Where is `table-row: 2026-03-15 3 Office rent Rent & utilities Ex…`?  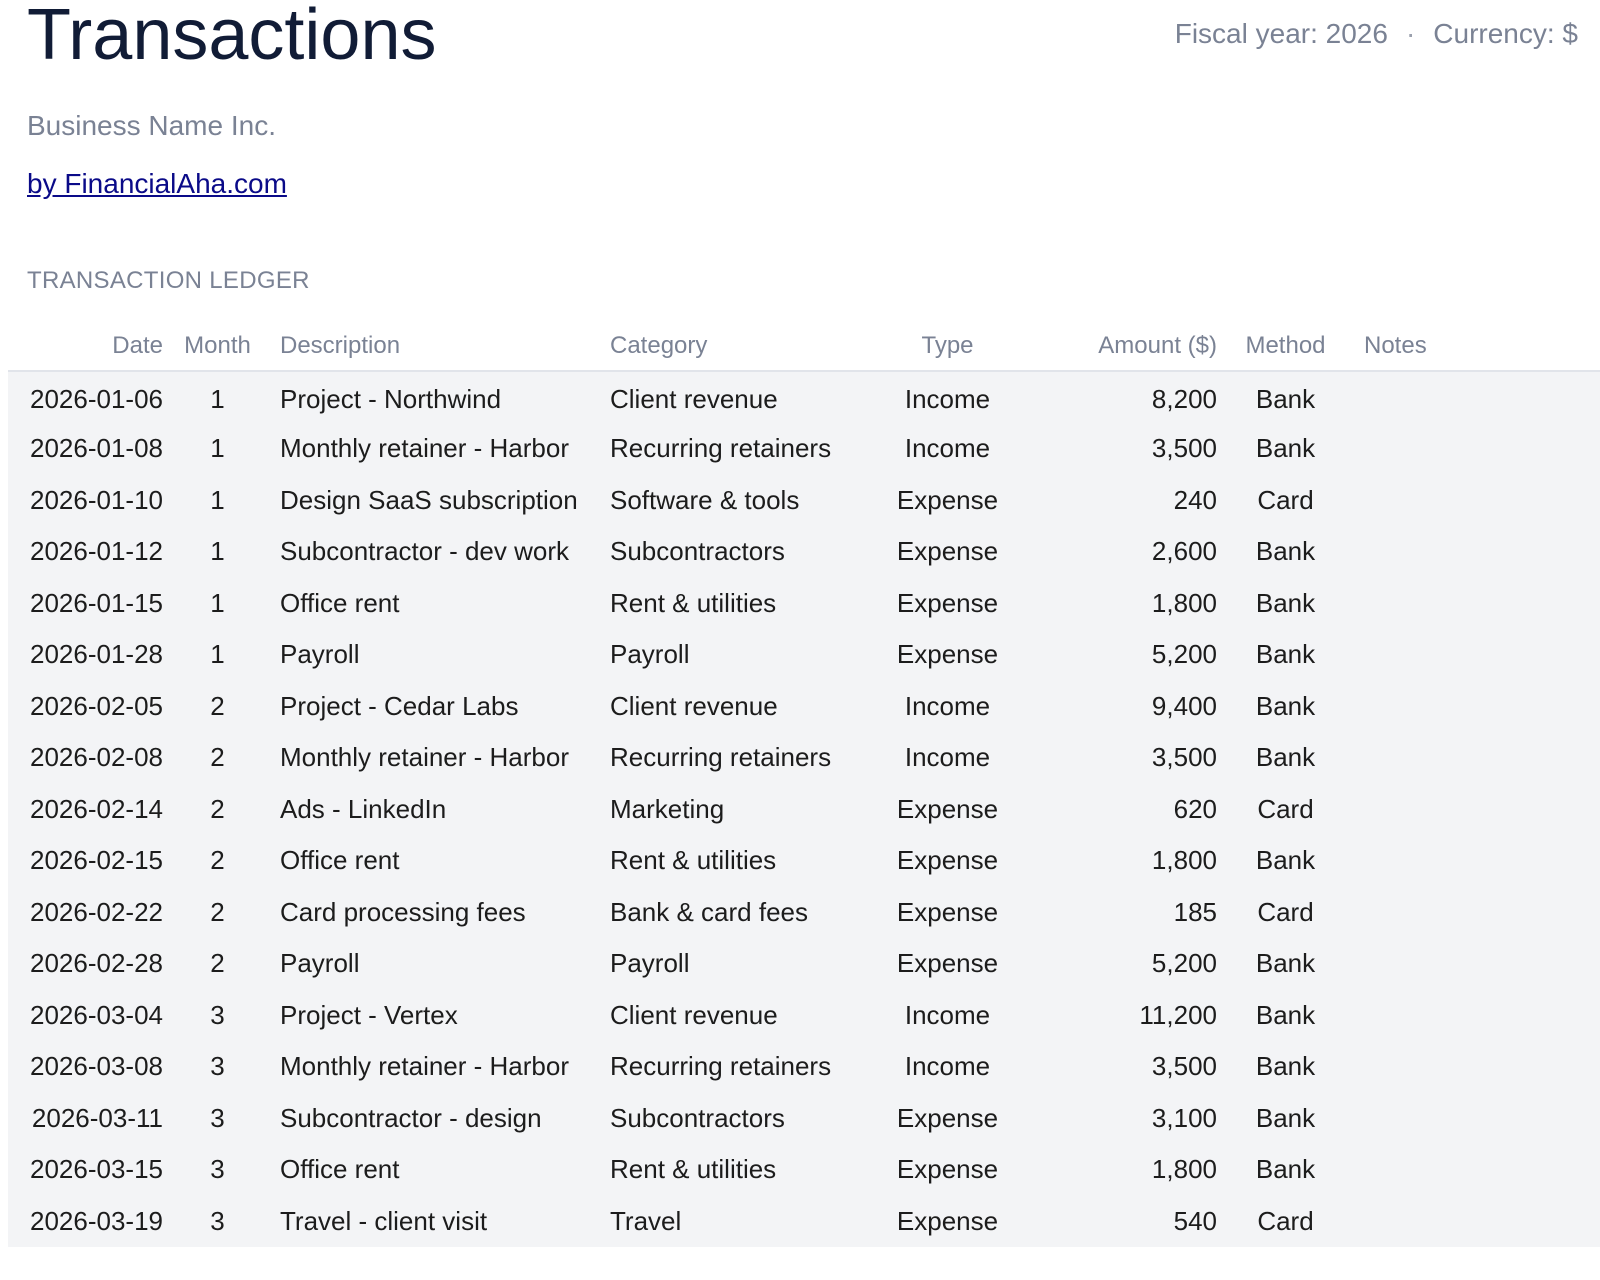 table-row: 2026-03-15 3 Office rent Rent & utilities Ex… is located at coordinates (804, 1170).